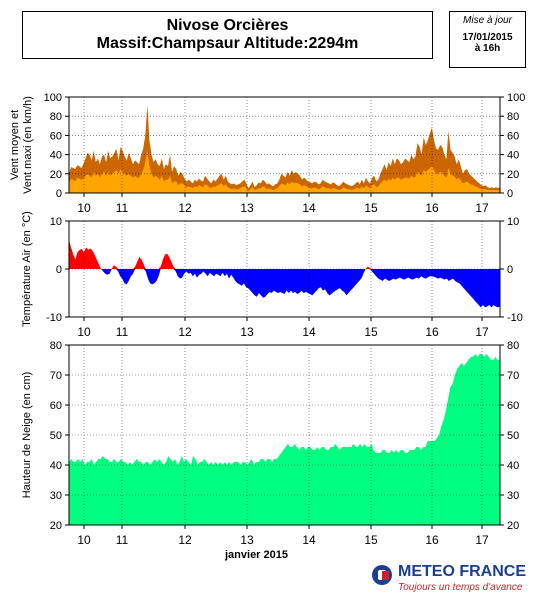 The image size is (538, 595). I want to click on series-vent-maxi, so click(284, 148).